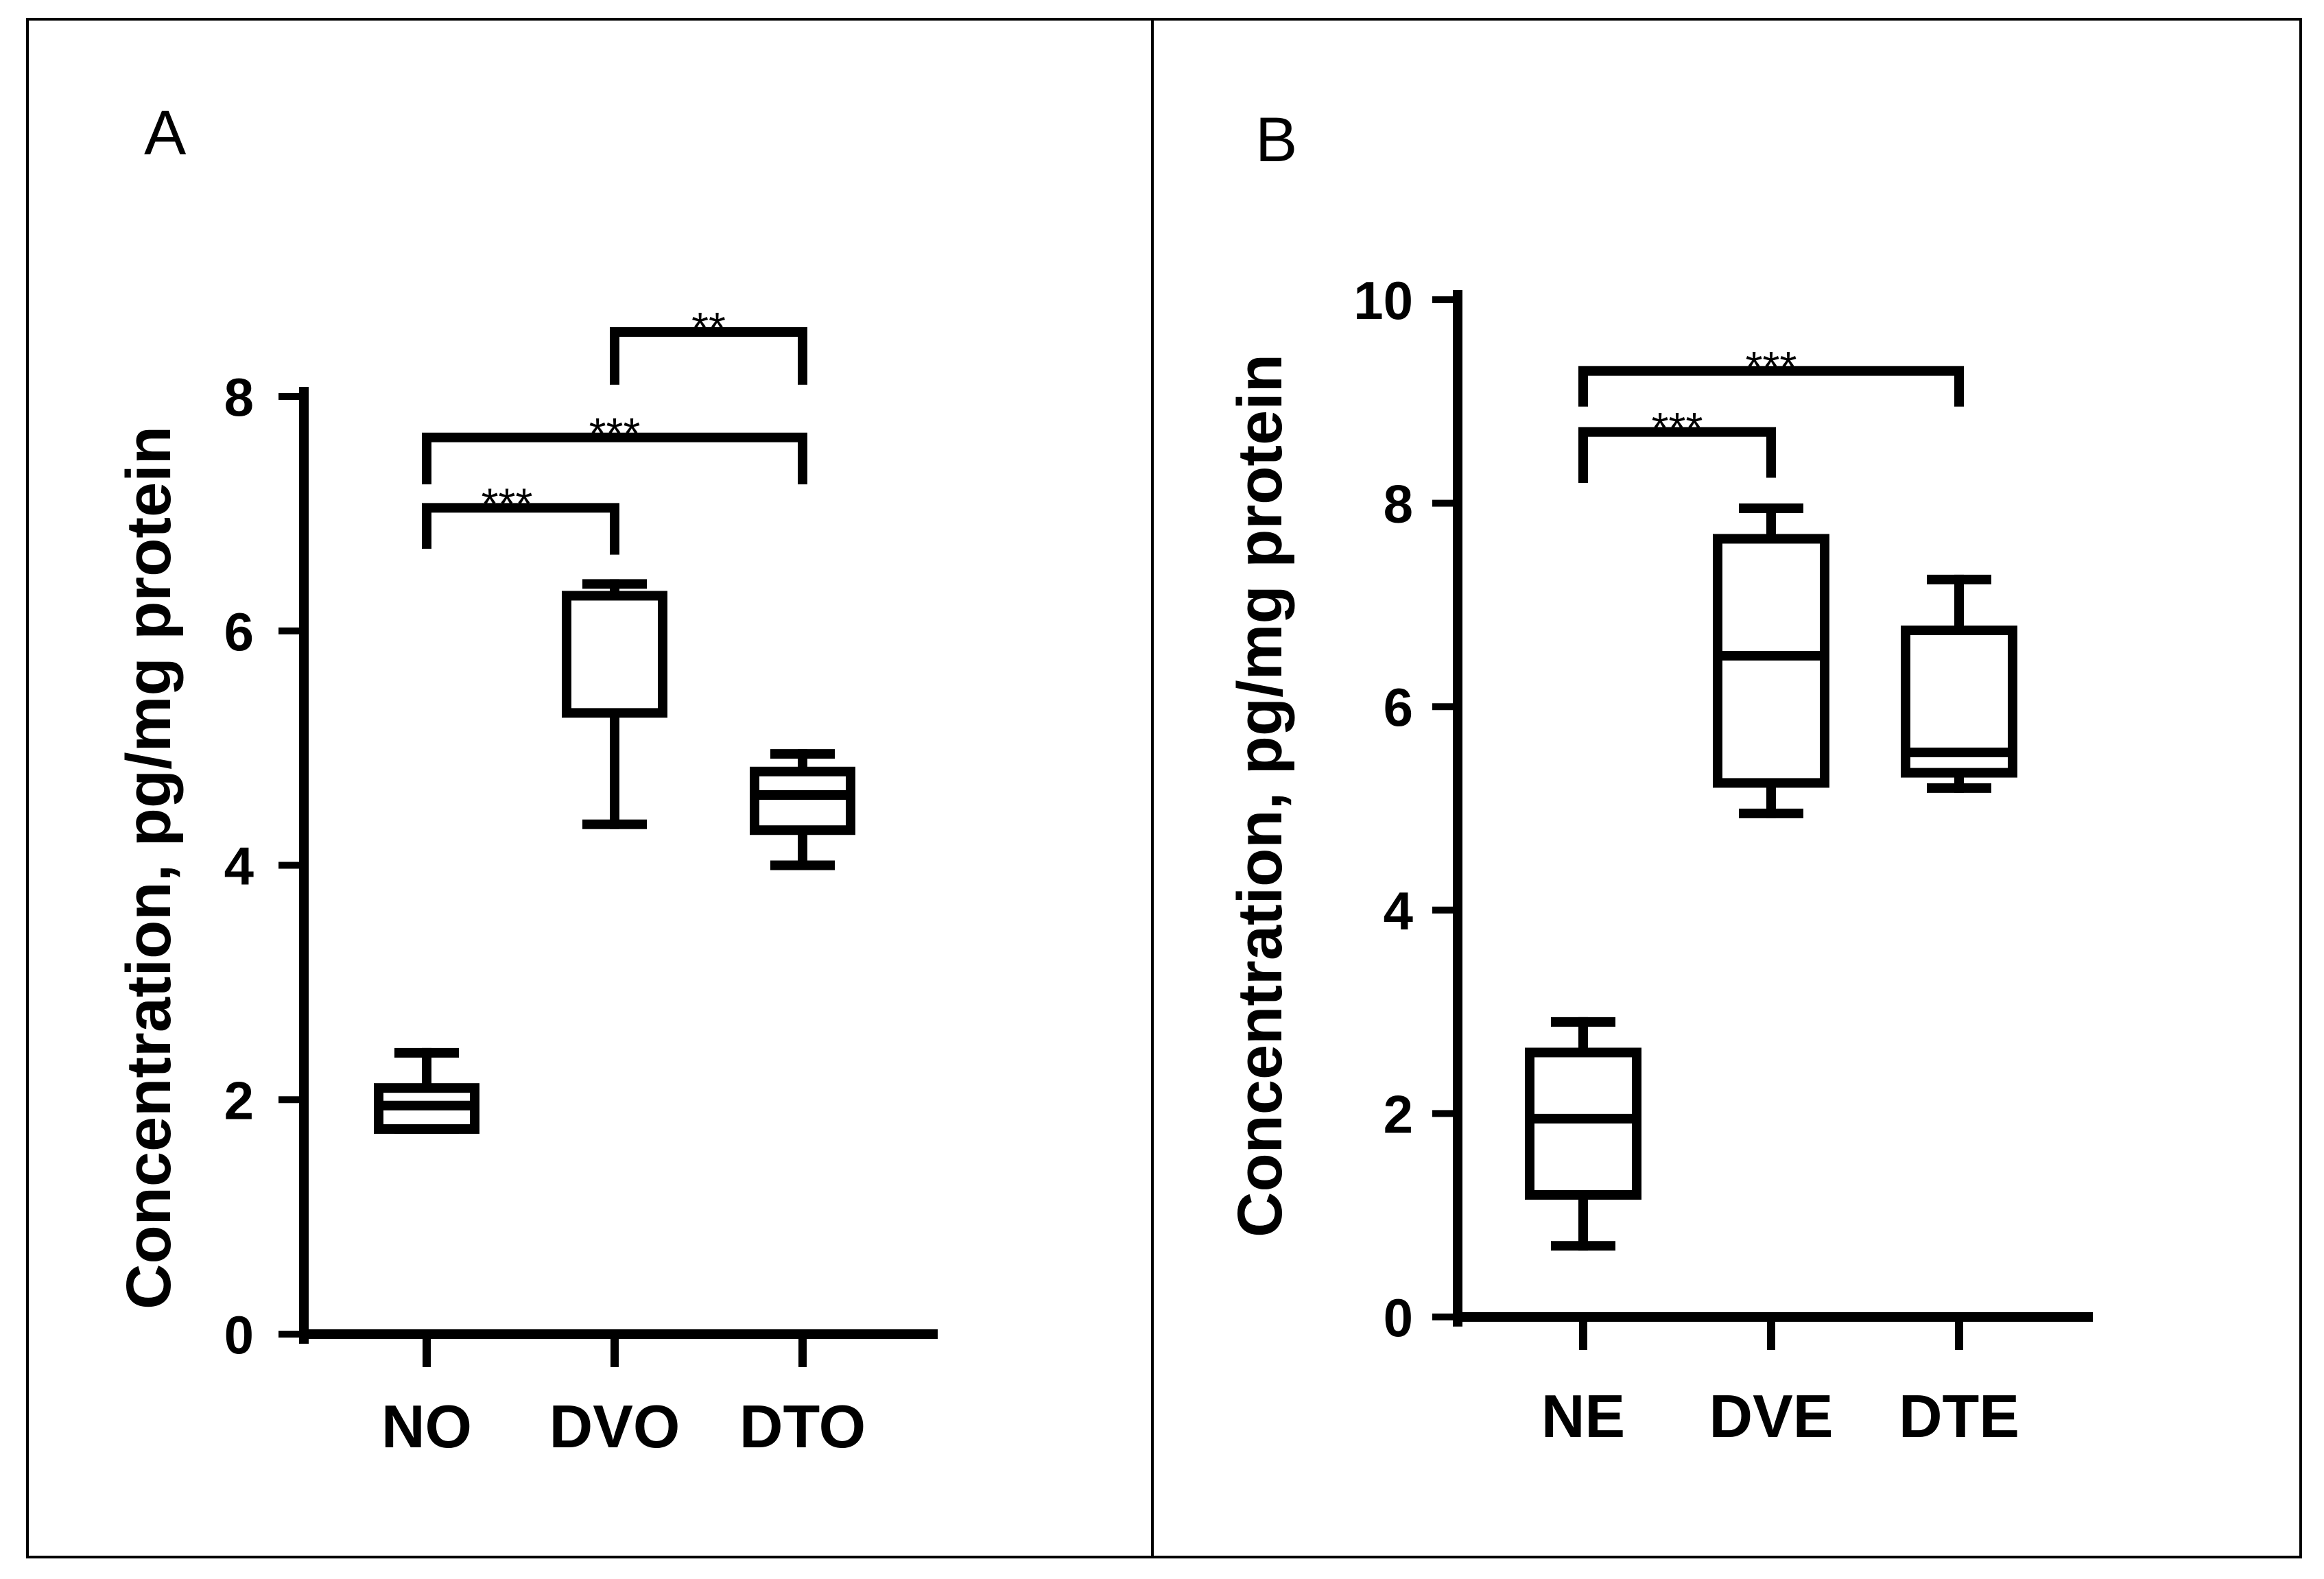 This screenshot has height=1579, width=2324. Describe the element at coordinates (708, 328) in the screenshot. I see `significance-label: **` at that location.